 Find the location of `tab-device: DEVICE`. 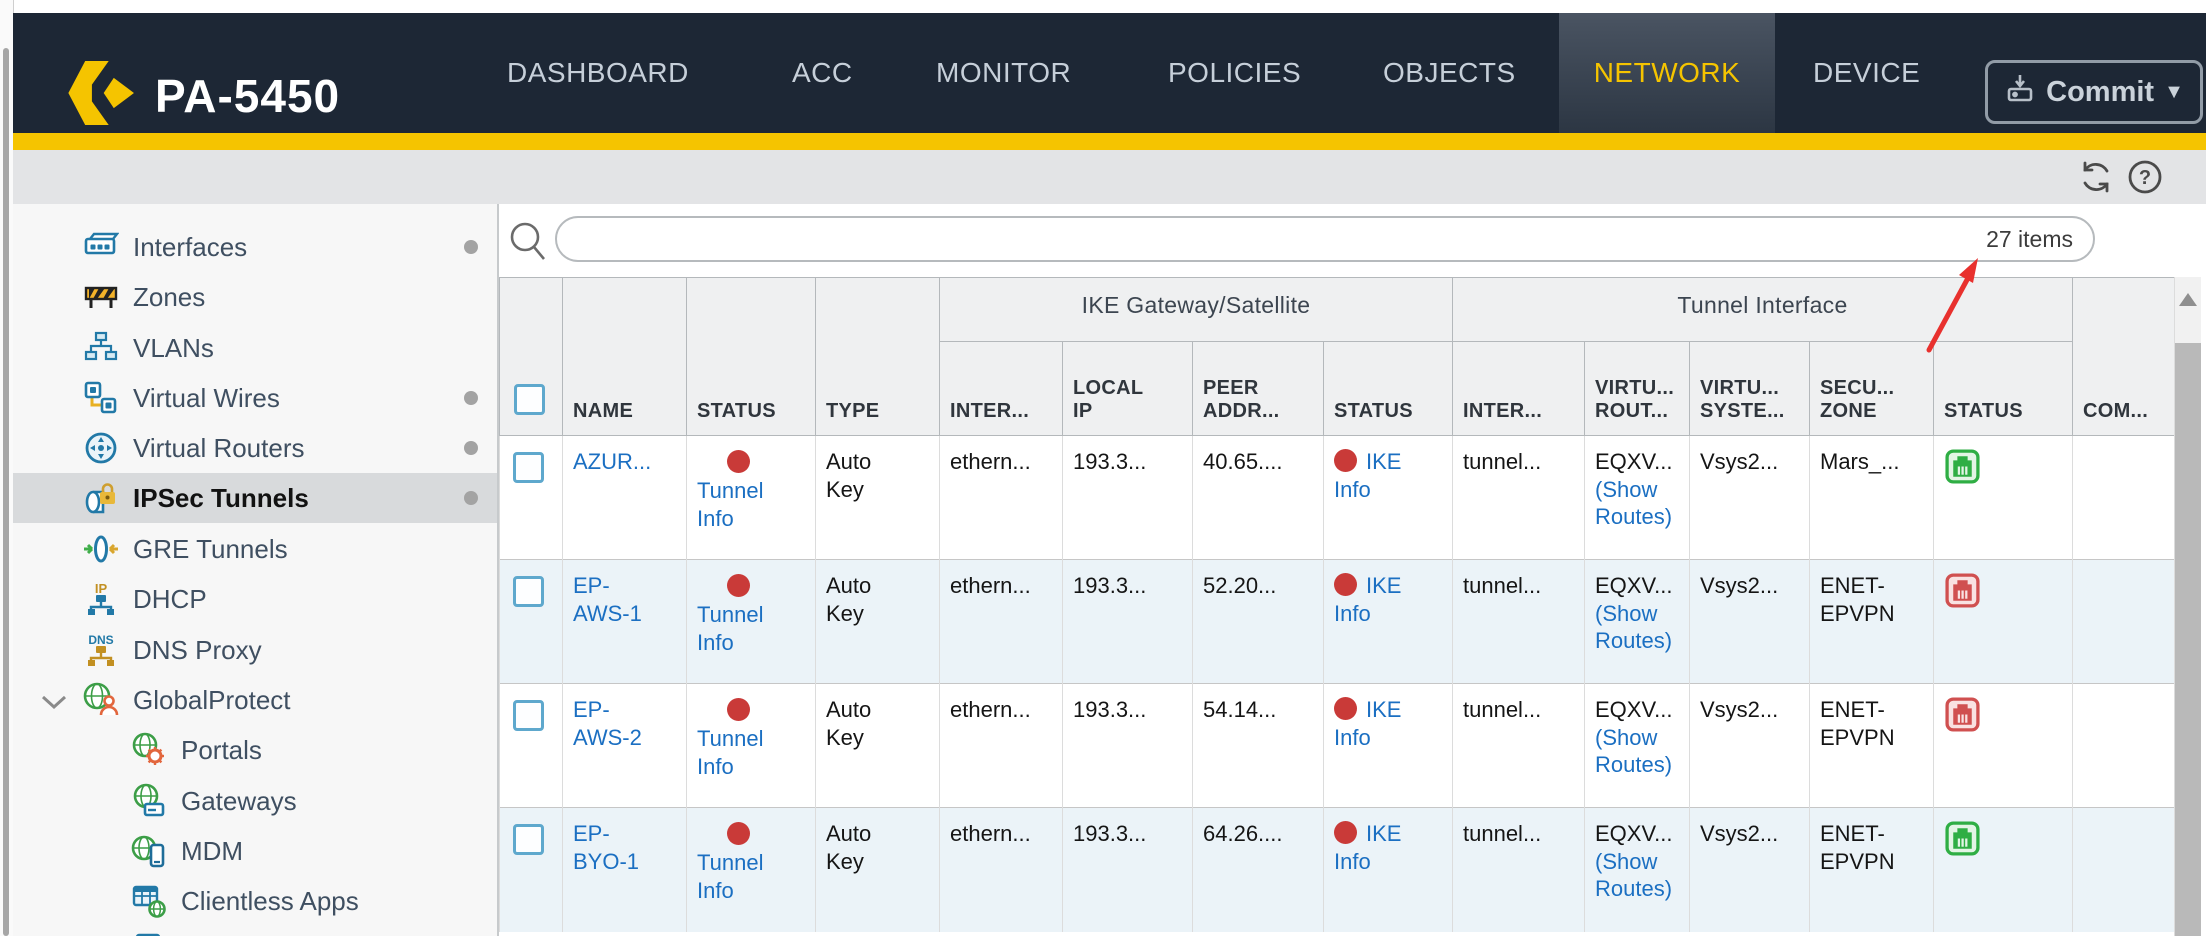

tab-device: DEVICE is located at coordinates (1867, 72).